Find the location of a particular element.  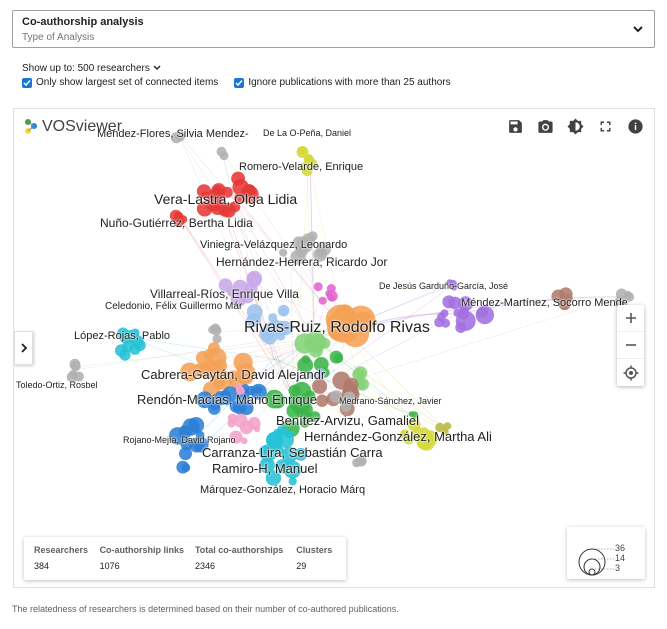

brightness-icon is located at coordinates (575, 126).